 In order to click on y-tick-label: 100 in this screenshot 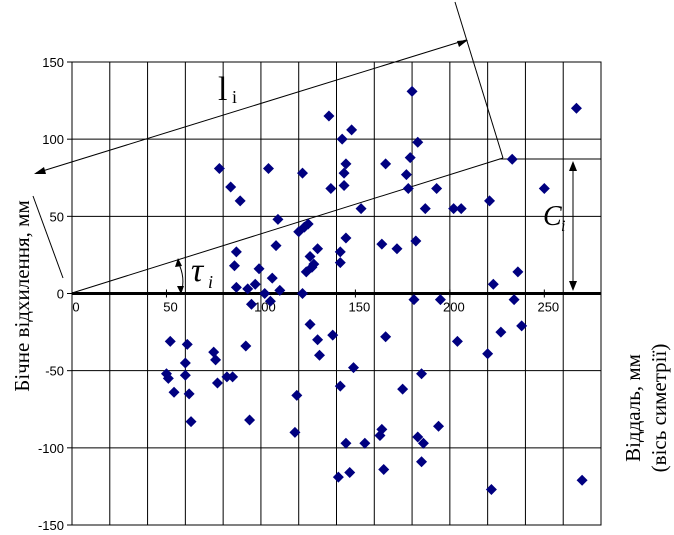, I will do `click(53, 139)`.